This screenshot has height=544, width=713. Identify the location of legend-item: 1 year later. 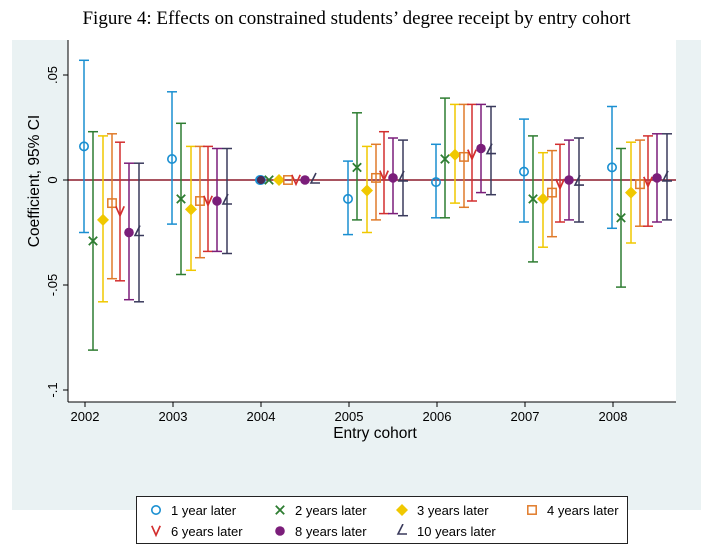
(192, 510).